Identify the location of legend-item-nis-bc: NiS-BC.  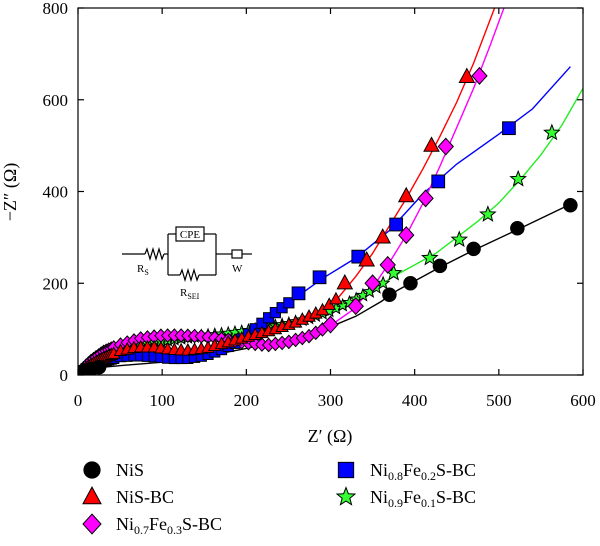
(128, 496).